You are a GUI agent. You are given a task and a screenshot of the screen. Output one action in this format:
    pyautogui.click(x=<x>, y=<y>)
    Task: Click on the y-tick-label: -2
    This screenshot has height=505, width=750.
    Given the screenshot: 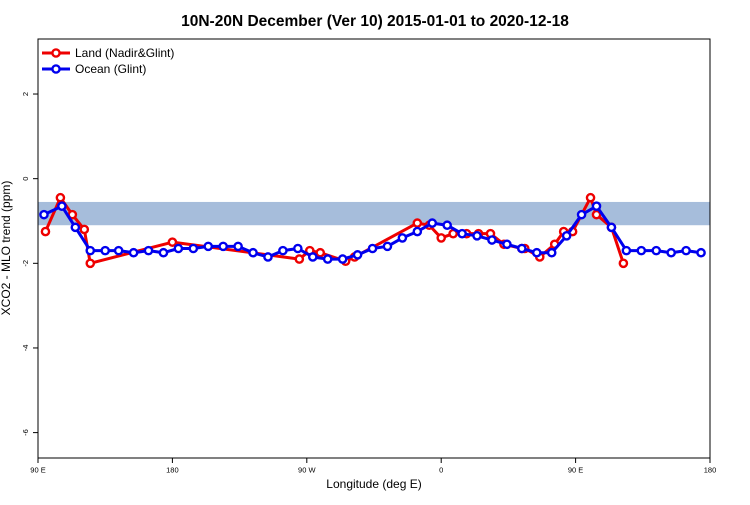 What is the action you would take?
    pyautogui.click(x=25, y=263)
    